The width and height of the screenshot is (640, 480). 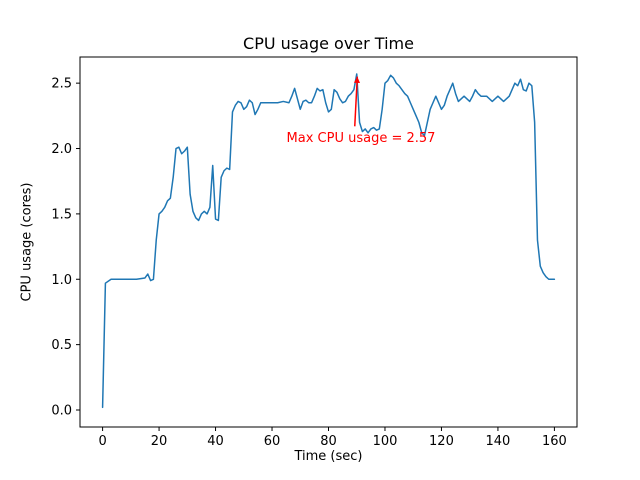 I want to click on max-annotation-text: Max CPU usage = 2.57, so click(x=361, y=138).